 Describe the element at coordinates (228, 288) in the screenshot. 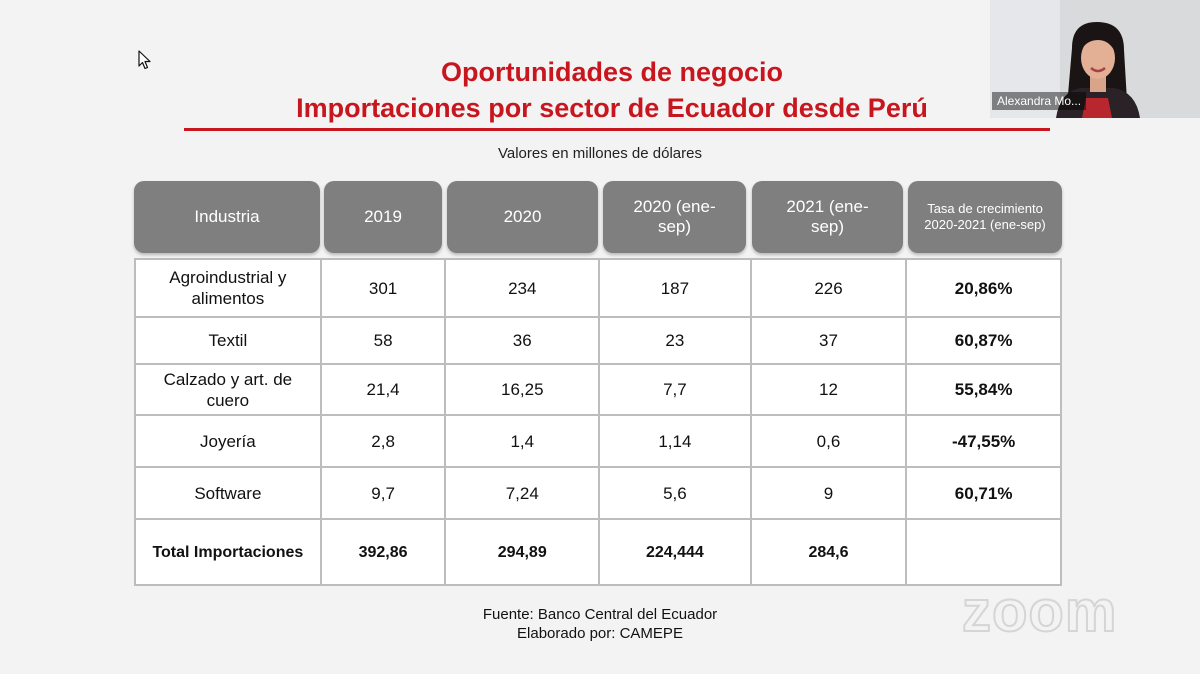

I see `cell-industry: Agroindustrial y alimentos` at that location.